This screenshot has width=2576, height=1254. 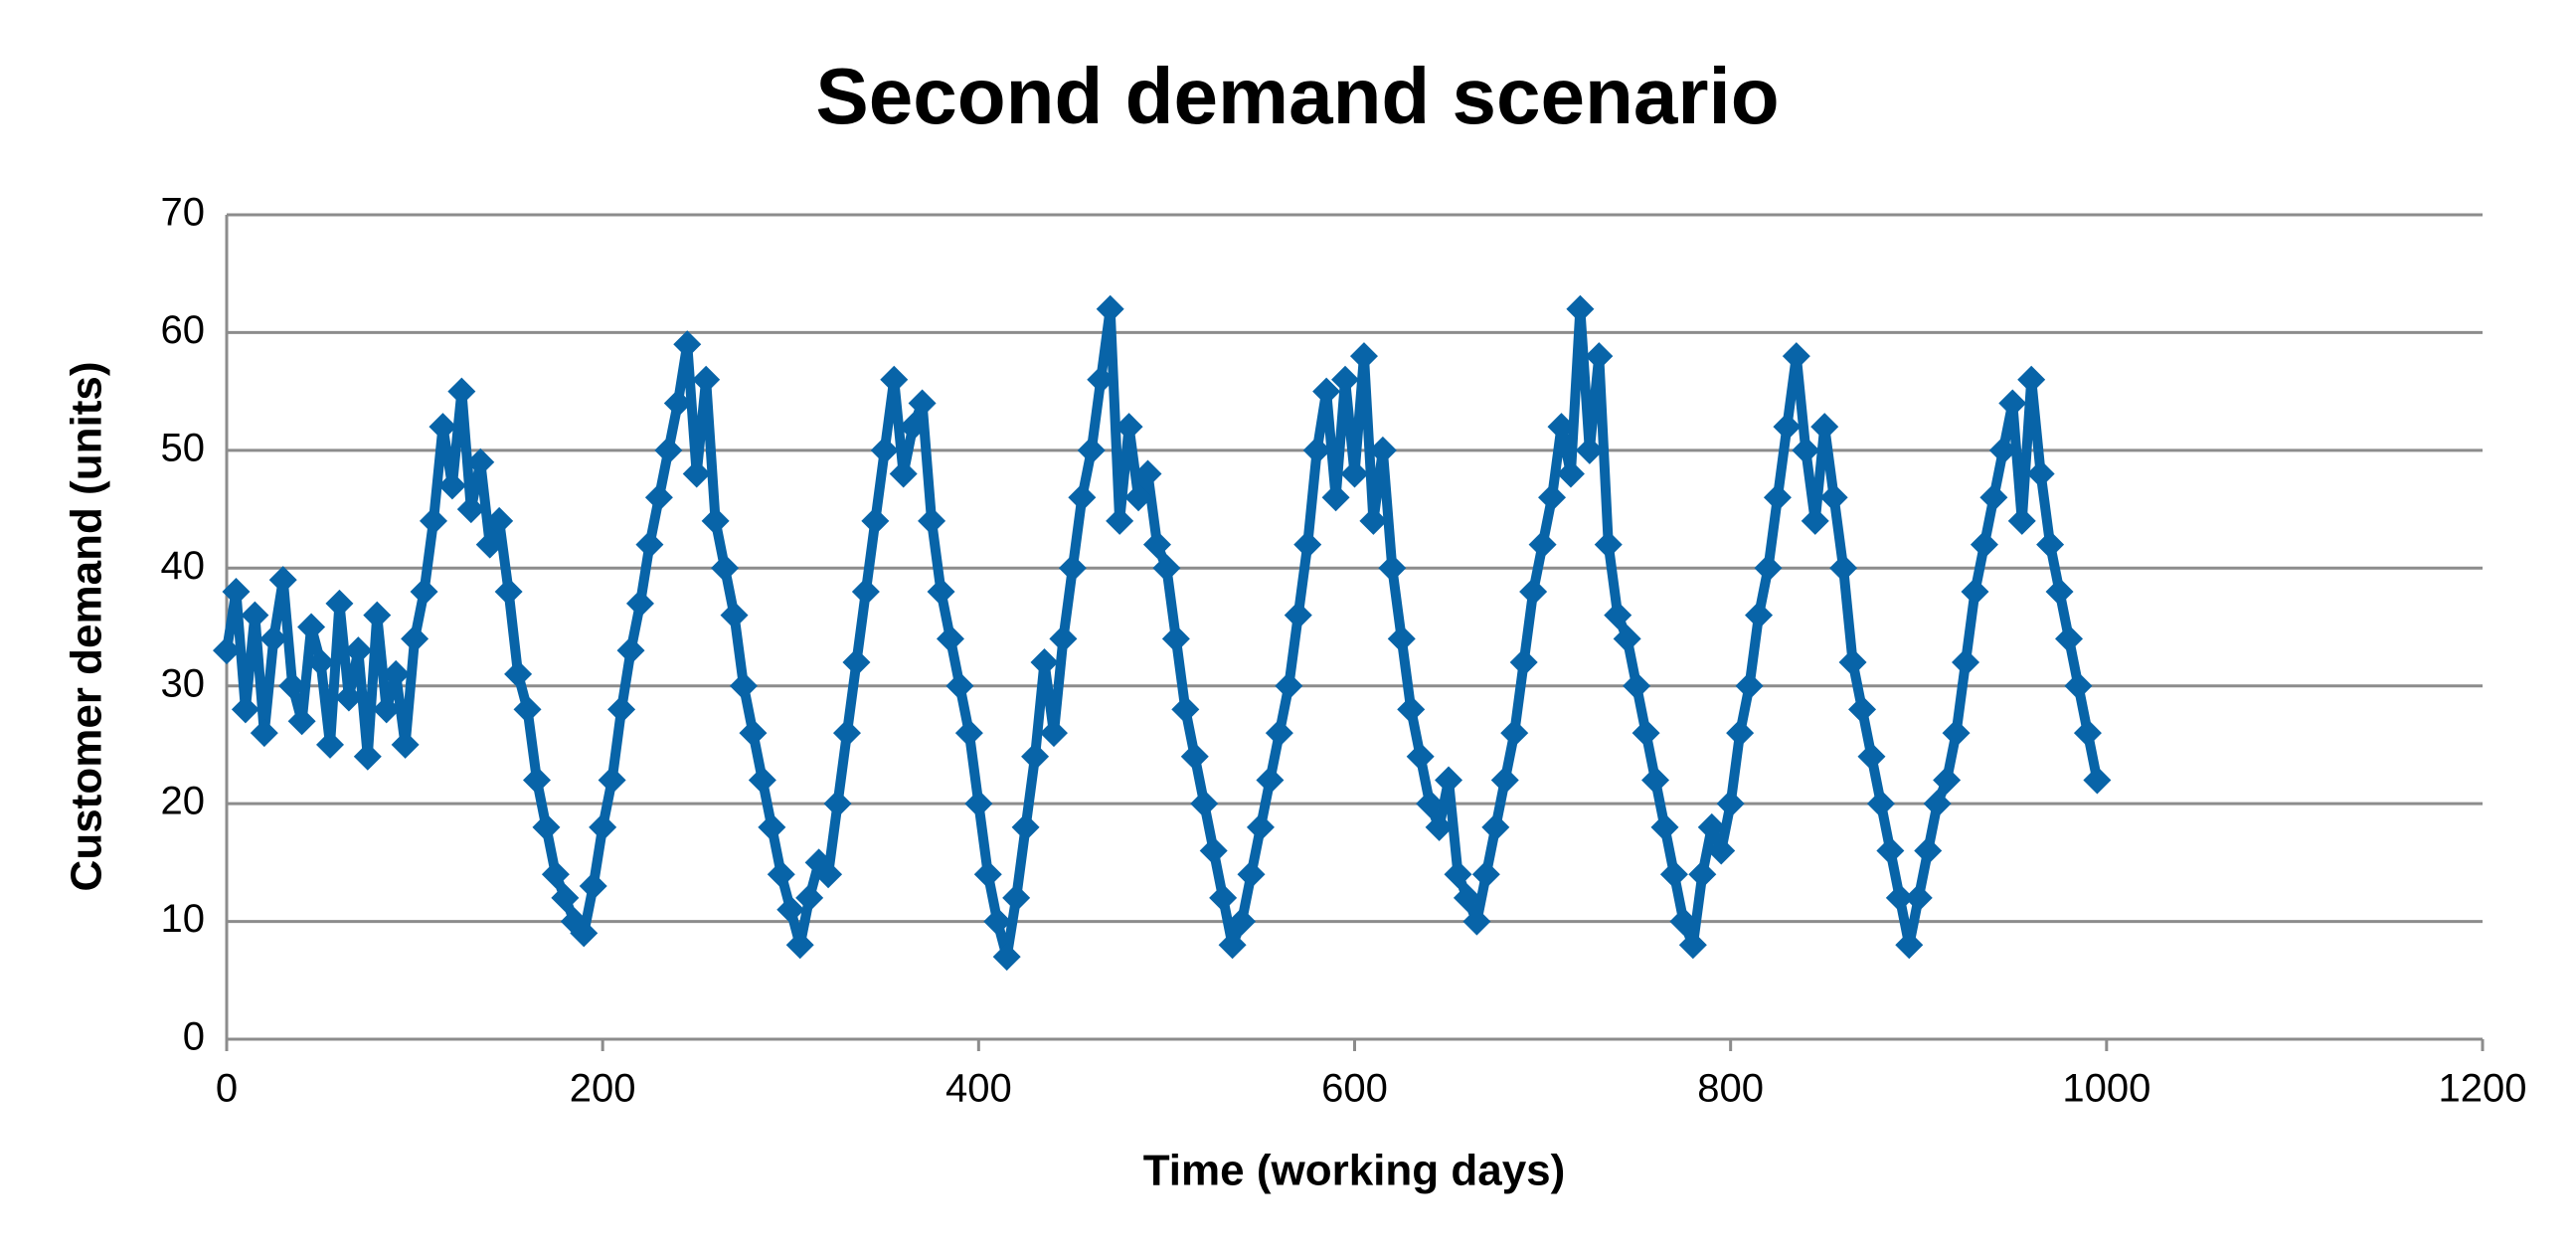 What do you see at coordinates (194, 1037) in the screenshot?
I see `y-tick-label: 0` at bounding box center [194, 1037].